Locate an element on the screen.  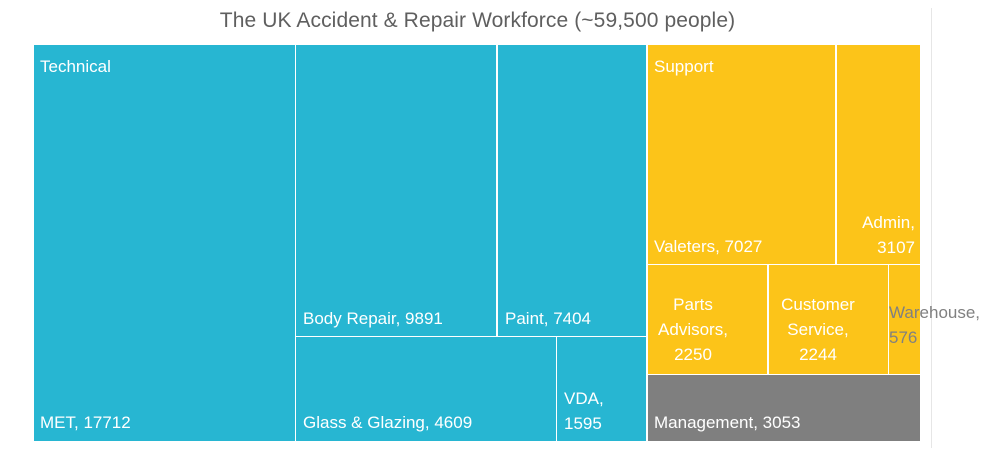
tile-label-admin: Admin, 3107 is located at coordinates (888, 235).